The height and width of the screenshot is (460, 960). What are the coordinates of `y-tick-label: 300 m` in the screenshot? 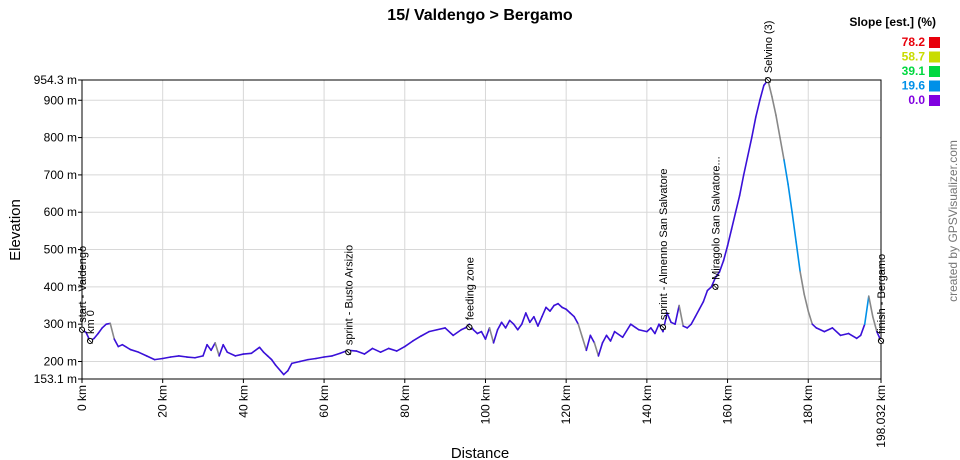 It's located at (60, 324).